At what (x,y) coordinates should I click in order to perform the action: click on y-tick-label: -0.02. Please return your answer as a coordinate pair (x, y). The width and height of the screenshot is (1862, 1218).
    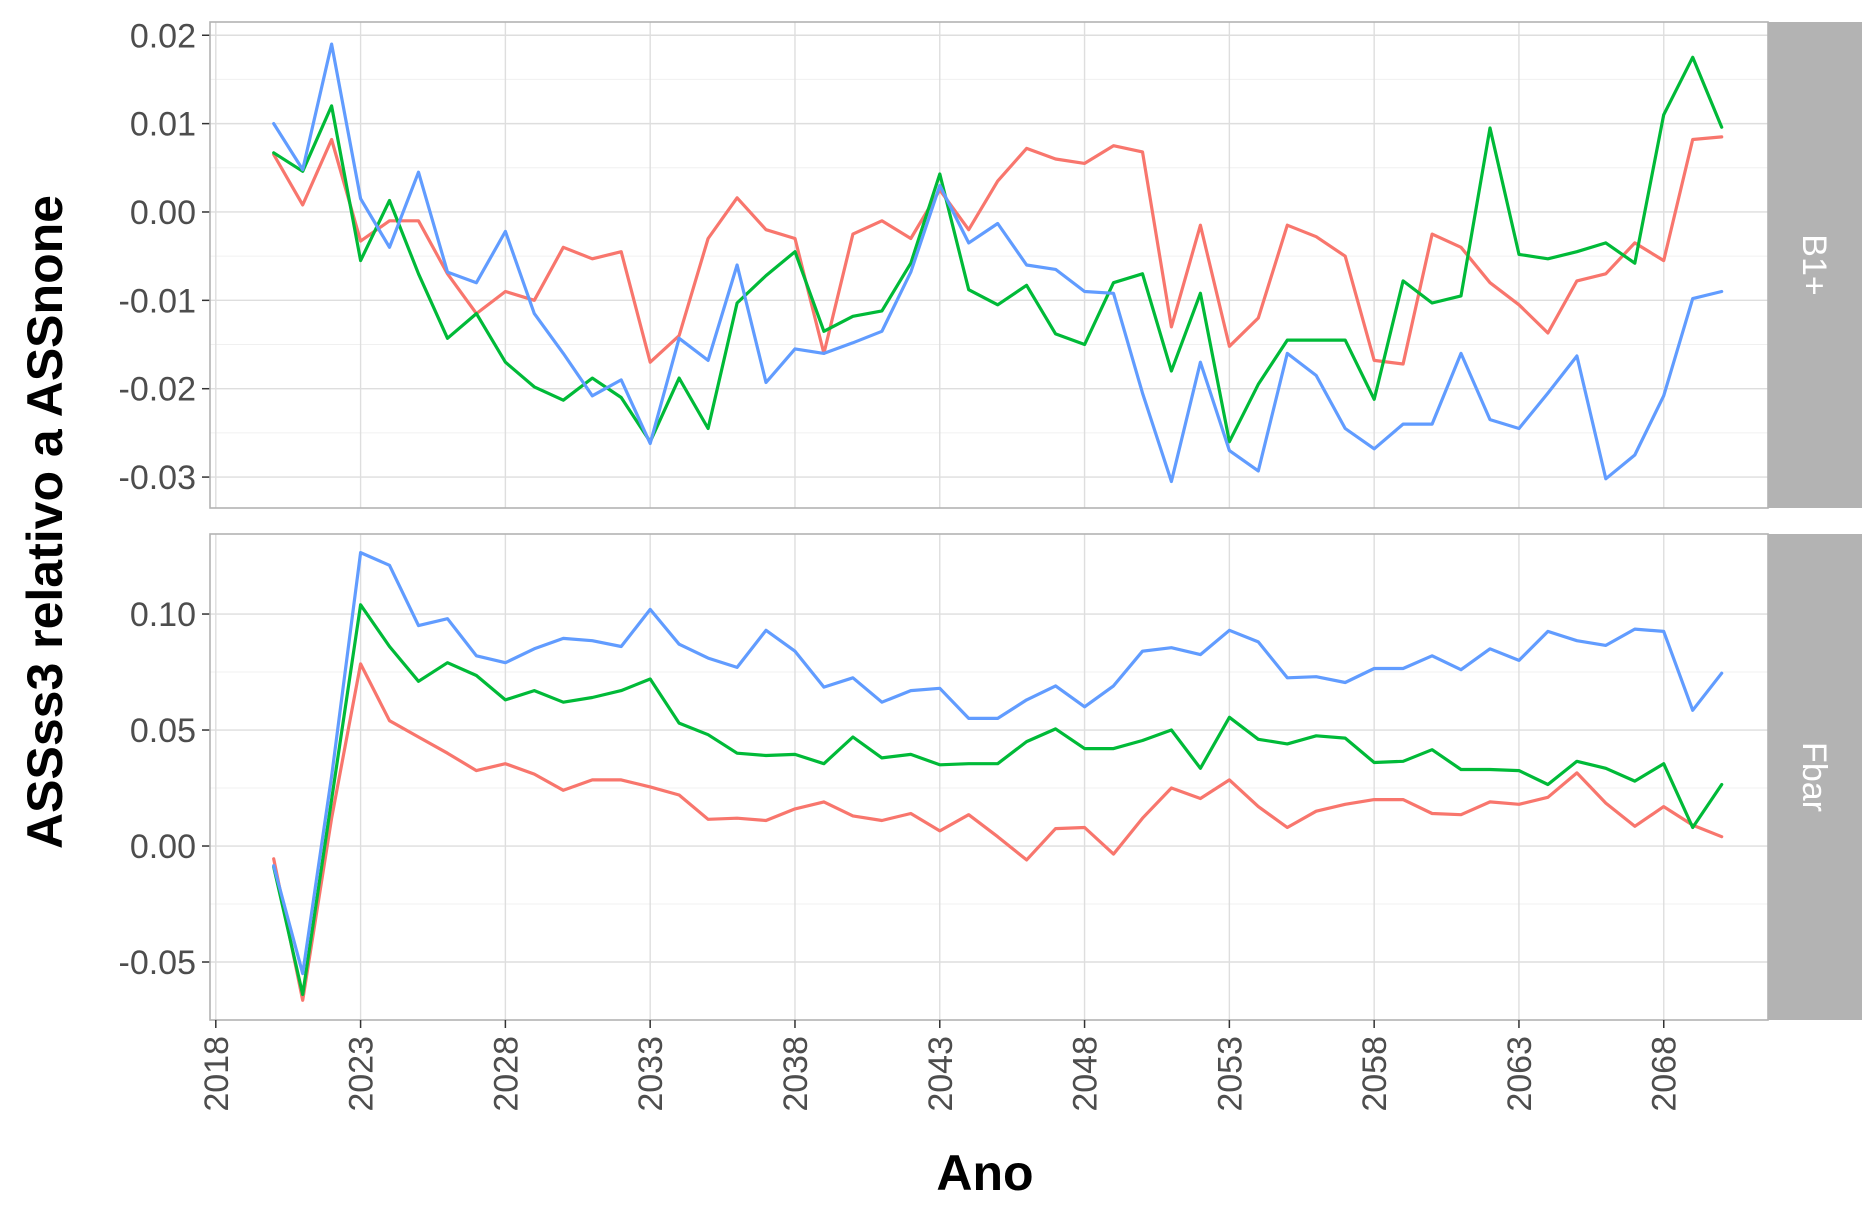
    Looking at the image, I should click on (158, 390).